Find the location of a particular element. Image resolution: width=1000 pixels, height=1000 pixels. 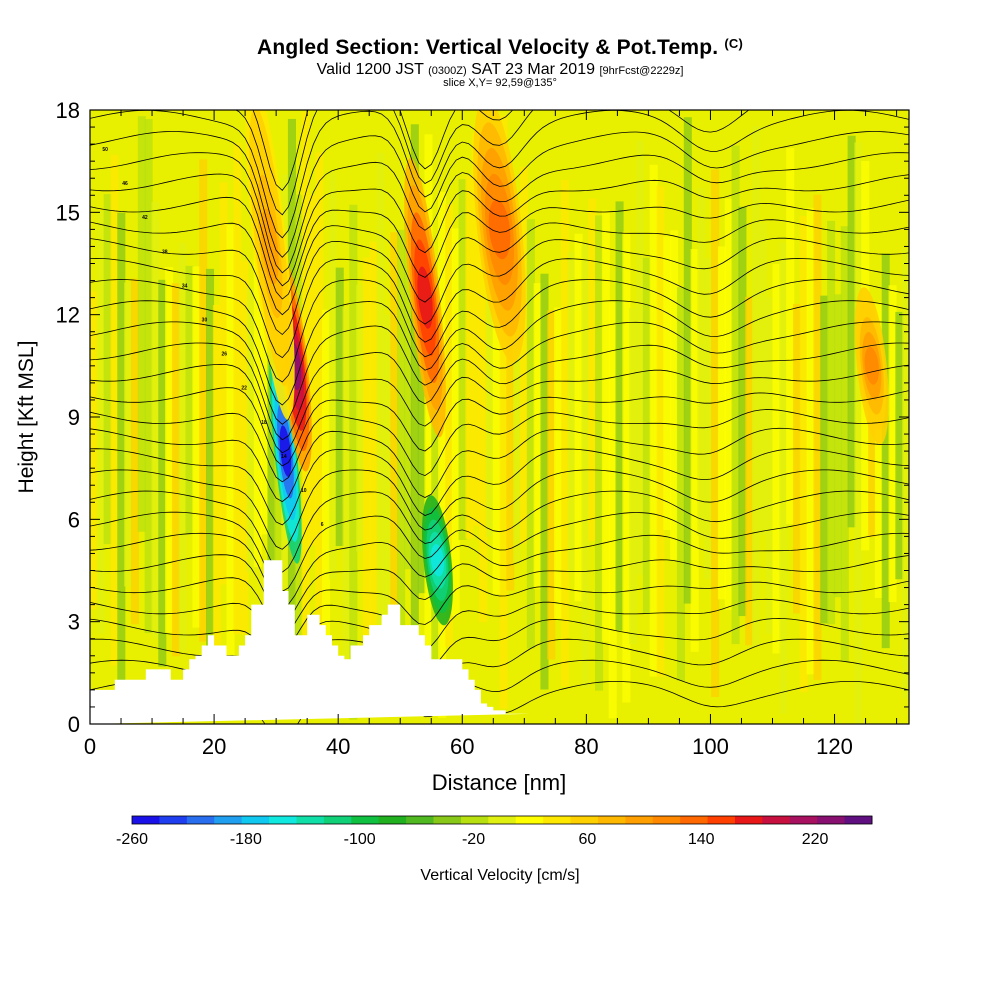

y-tick-label: 6 is located at coordinates (74, 519).